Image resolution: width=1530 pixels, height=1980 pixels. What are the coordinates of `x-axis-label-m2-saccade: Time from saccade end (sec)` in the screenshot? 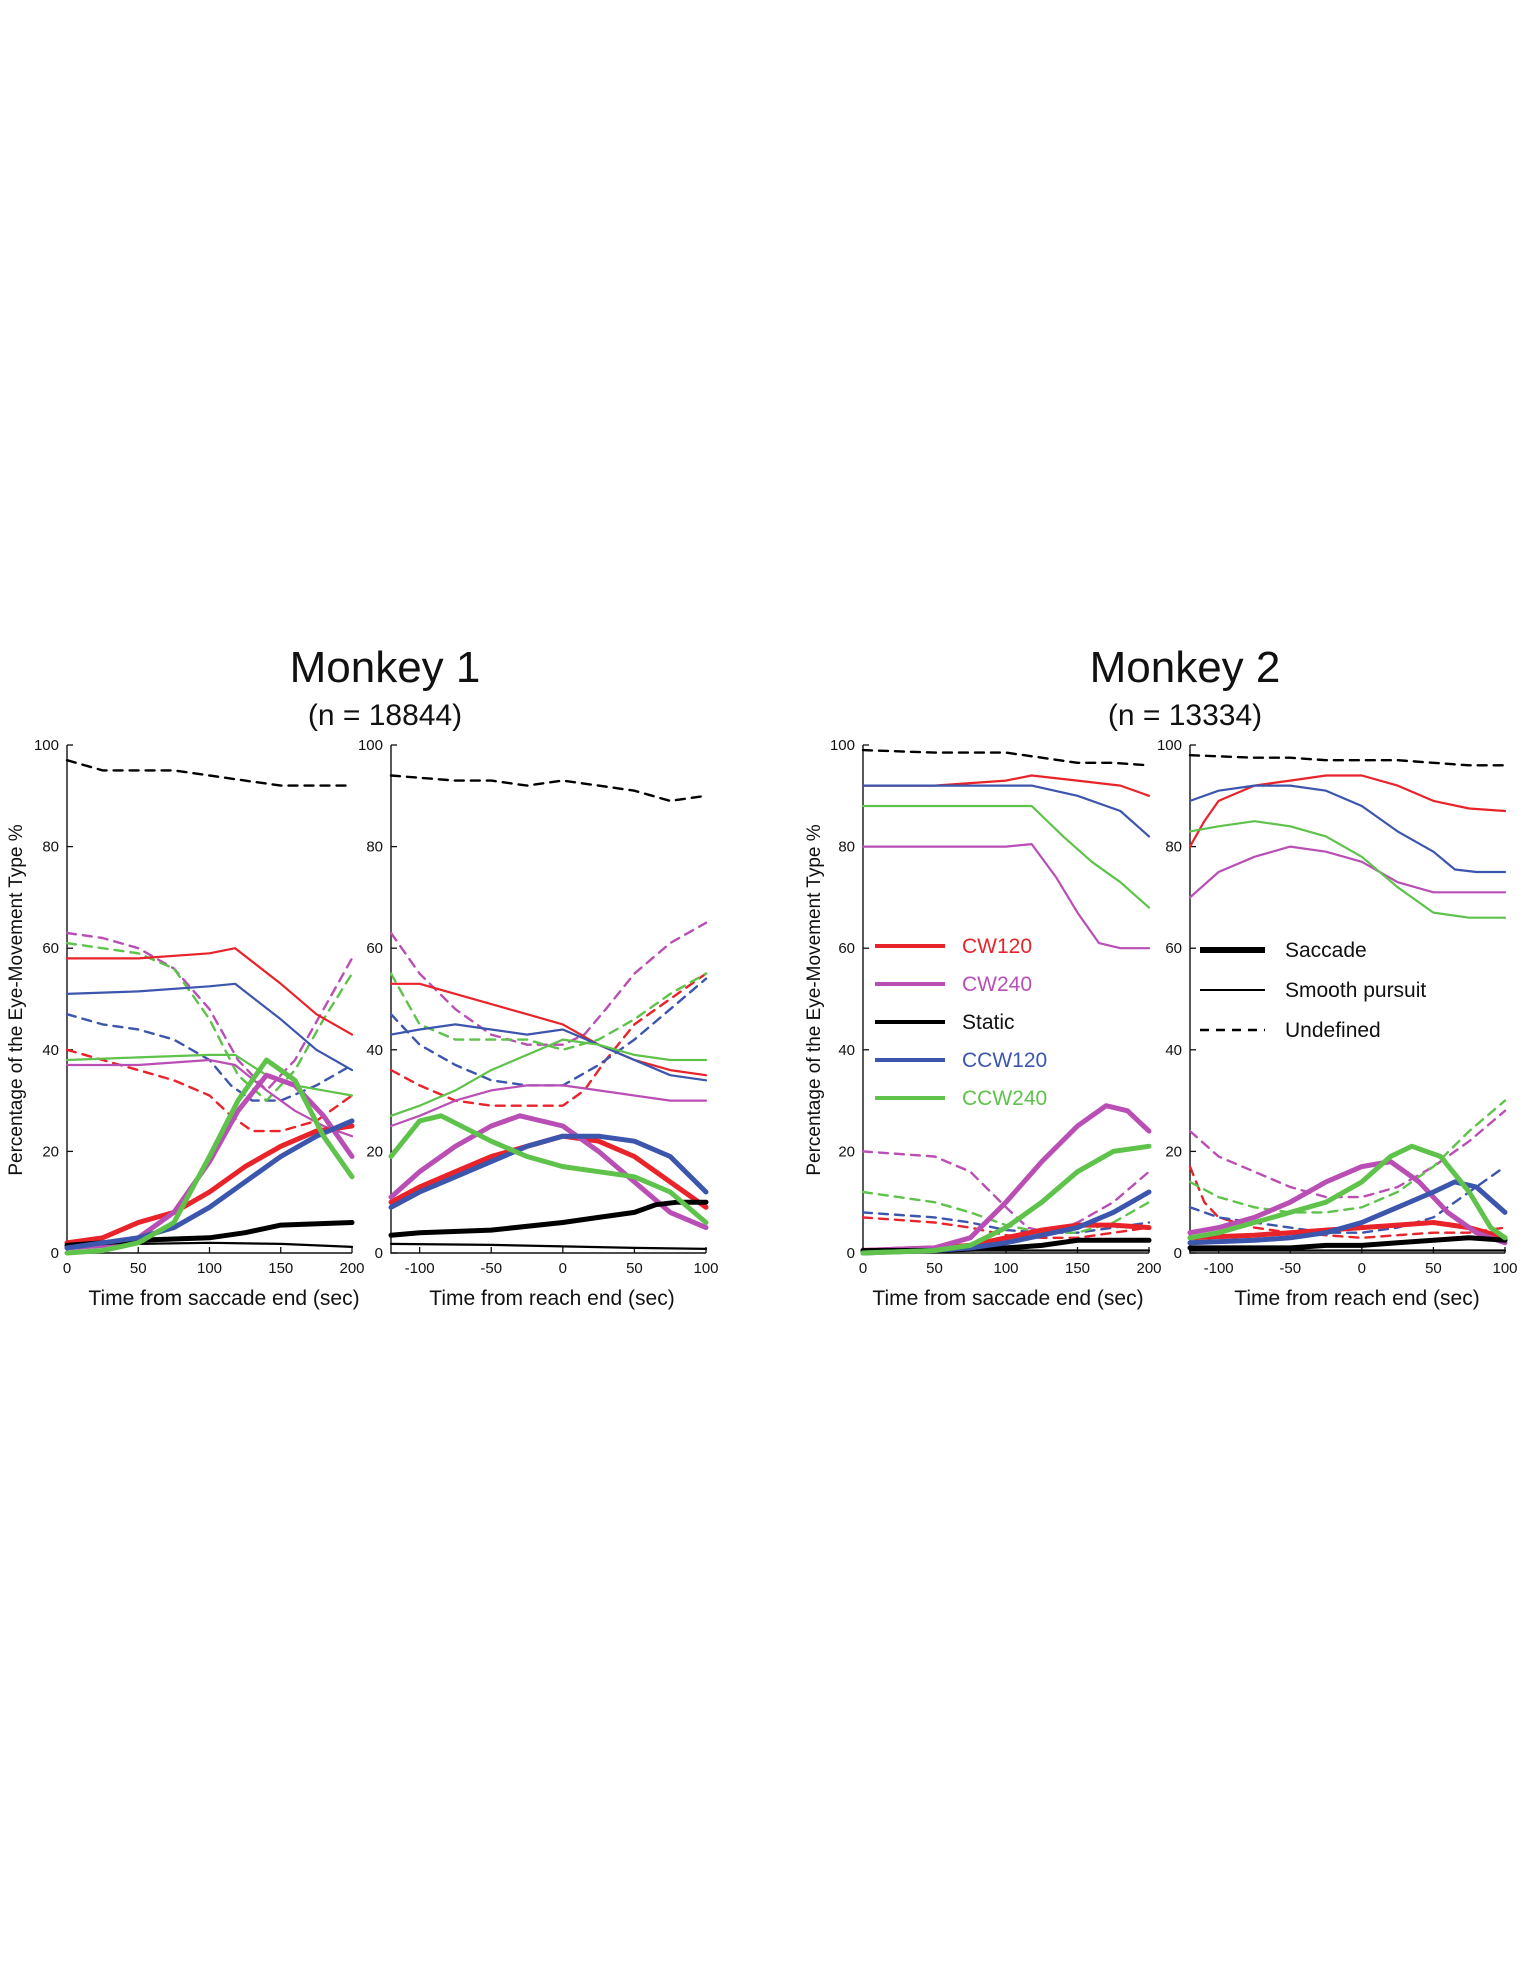 It's located at (1007, 1298).